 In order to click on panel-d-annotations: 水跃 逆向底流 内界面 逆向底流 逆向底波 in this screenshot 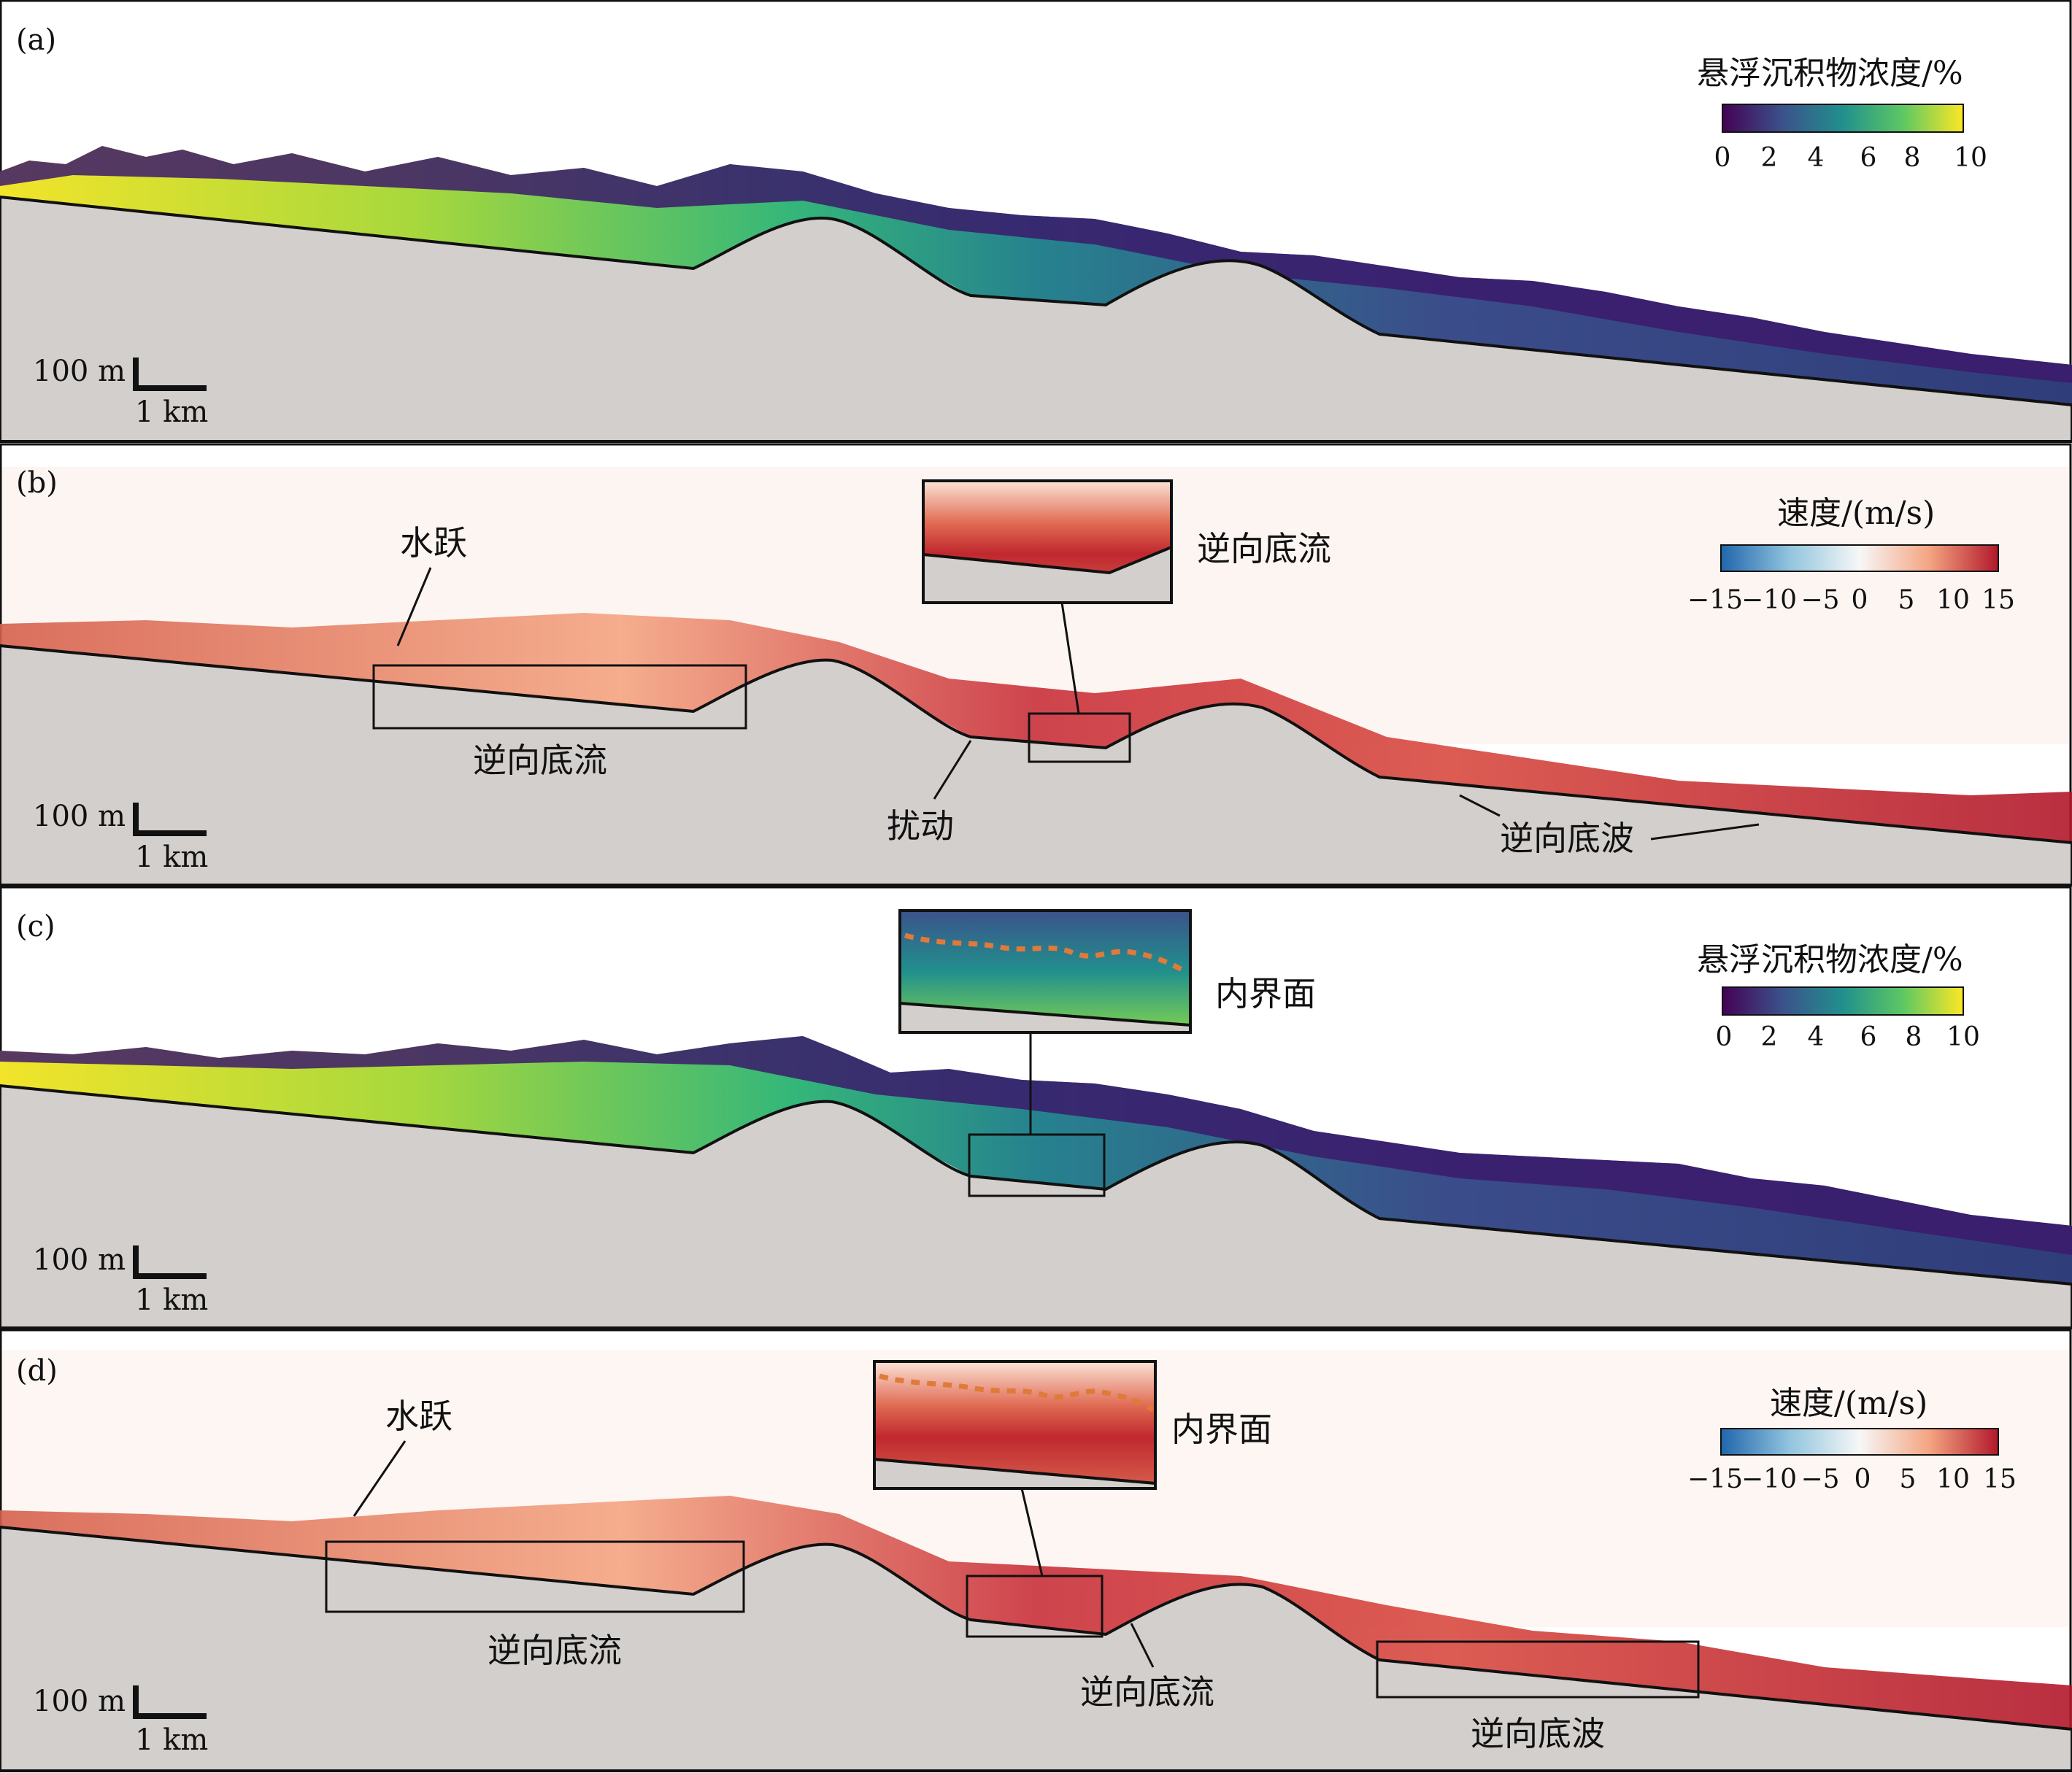, I will do `click(1013, 1556)`.